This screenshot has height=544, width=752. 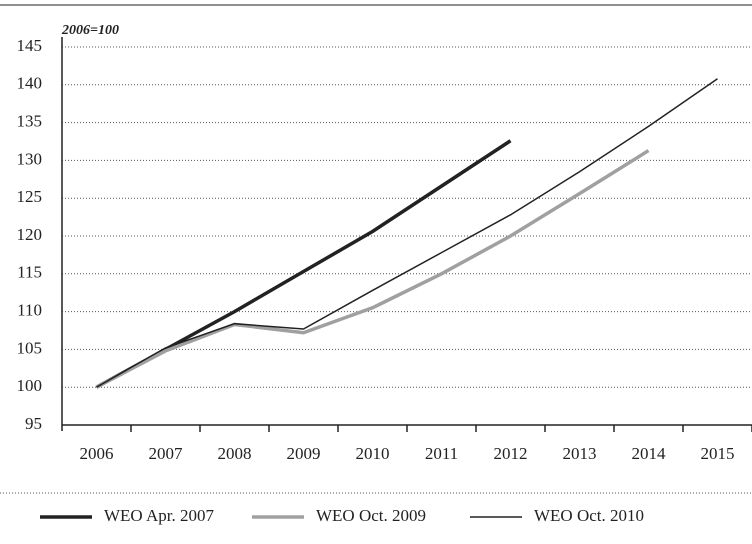 I want to click on y-tick-label: 135, so click(x=30, y=121).